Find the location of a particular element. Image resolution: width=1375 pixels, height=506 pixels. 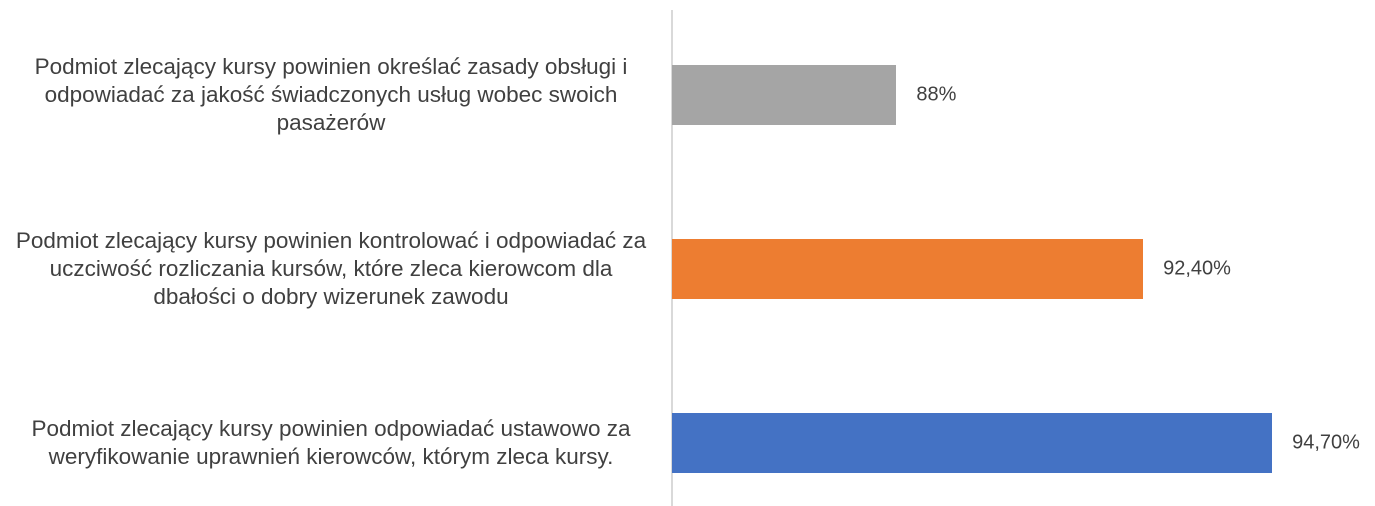

data-label: 92,40% is located at coordinates (1197, 268).